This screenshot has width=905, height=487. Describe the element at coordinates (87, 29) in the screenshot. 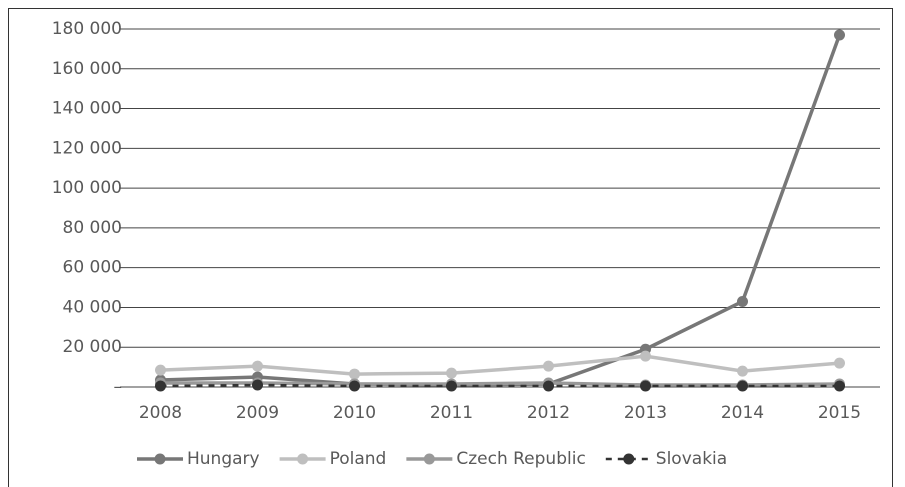

I see `y-tick-label: 180 000` at that location.